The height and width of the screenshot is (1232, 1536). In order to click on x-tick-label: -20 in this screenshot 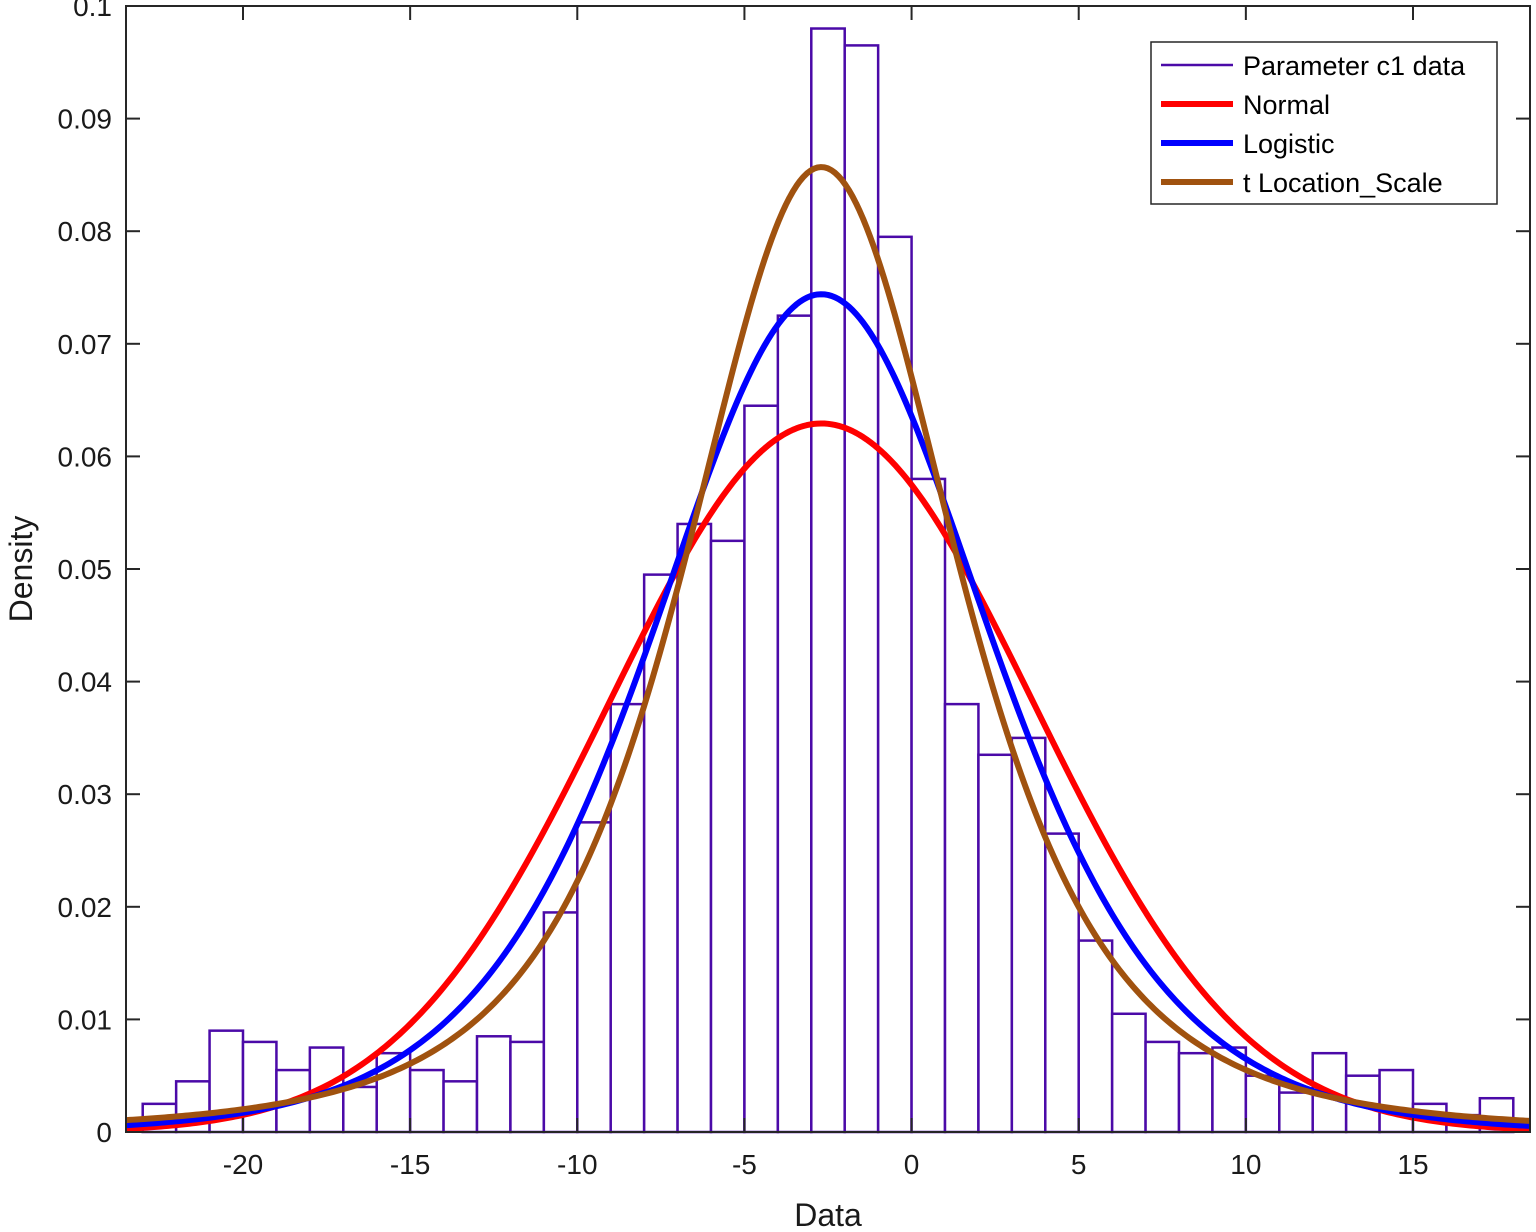, I will do `click(243, 1164)`.